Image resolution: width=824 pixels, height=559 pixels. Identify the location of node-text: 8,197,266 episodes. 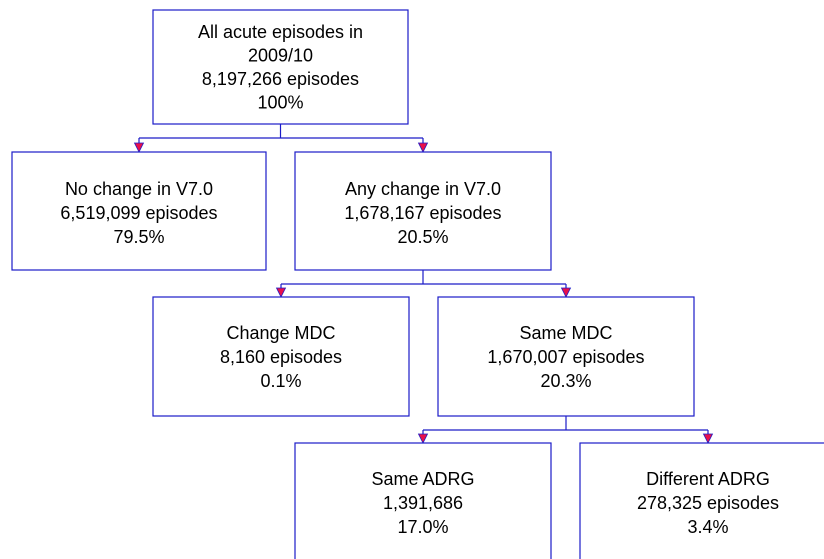
(280, 79).